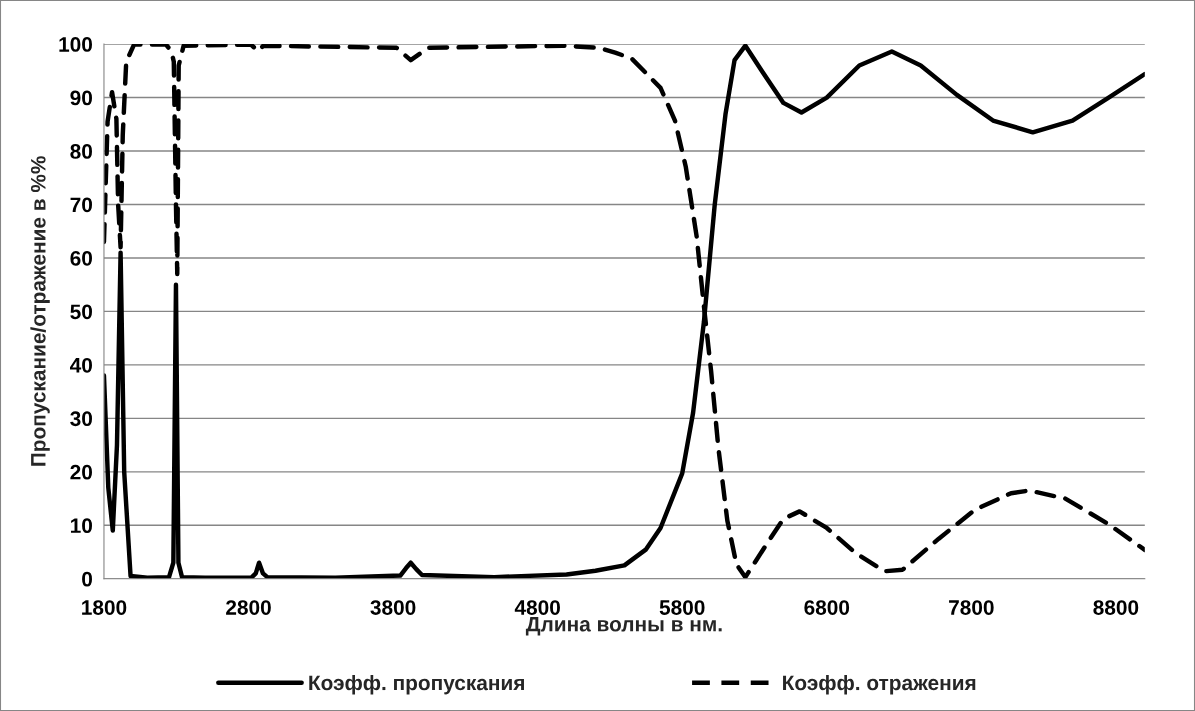 This screenshot has height=711, width=1195. What do you see at coordinates (416, 684) in the screenshot?
I see `legend-label: Коэфф. пропускания` at bounding box center [416, 684].